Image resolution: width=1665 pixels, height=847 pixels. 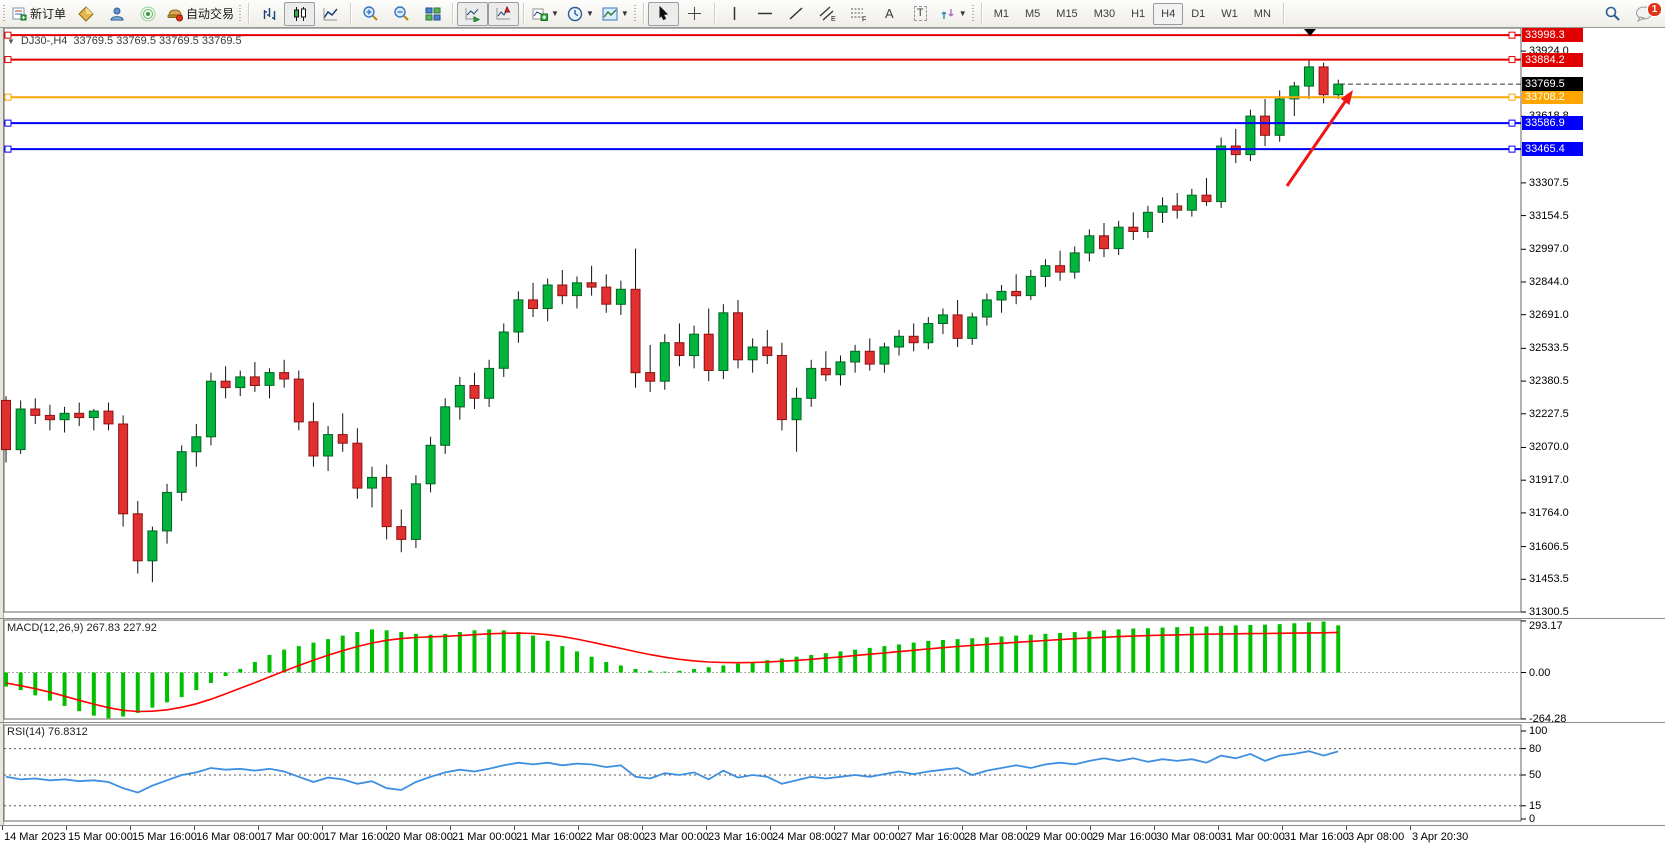 I want to click on timeframe-mn: MN, so click(x=1262, y=13).